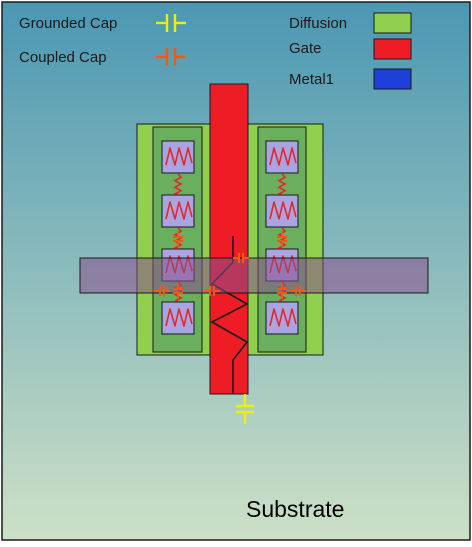 The height and width of the screenshot is (547, 472). I want to click on legend-diffusion-label: Diffusion, so click(318, 23).